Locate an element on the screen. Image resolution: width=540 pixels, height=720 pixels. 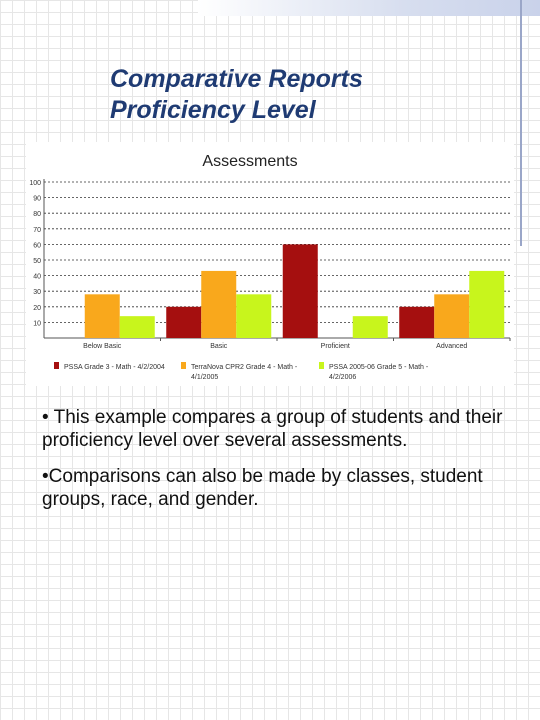
y-tick-label: 90 is located at coordinates (37, 199).